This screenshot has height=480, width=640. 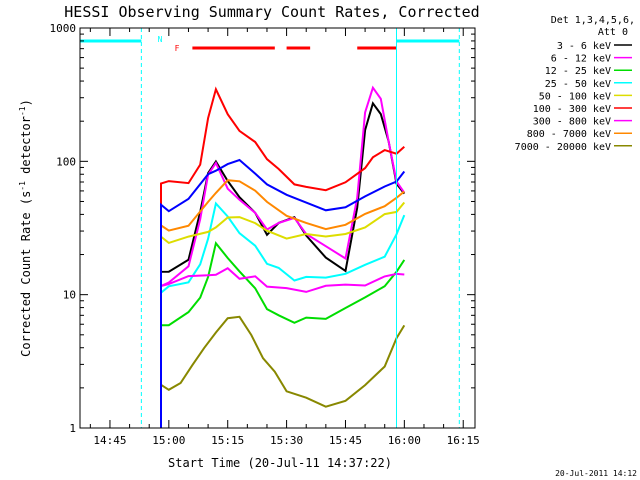 I want to click on x-tick-label: 16:15, so click(x=463, y=440).